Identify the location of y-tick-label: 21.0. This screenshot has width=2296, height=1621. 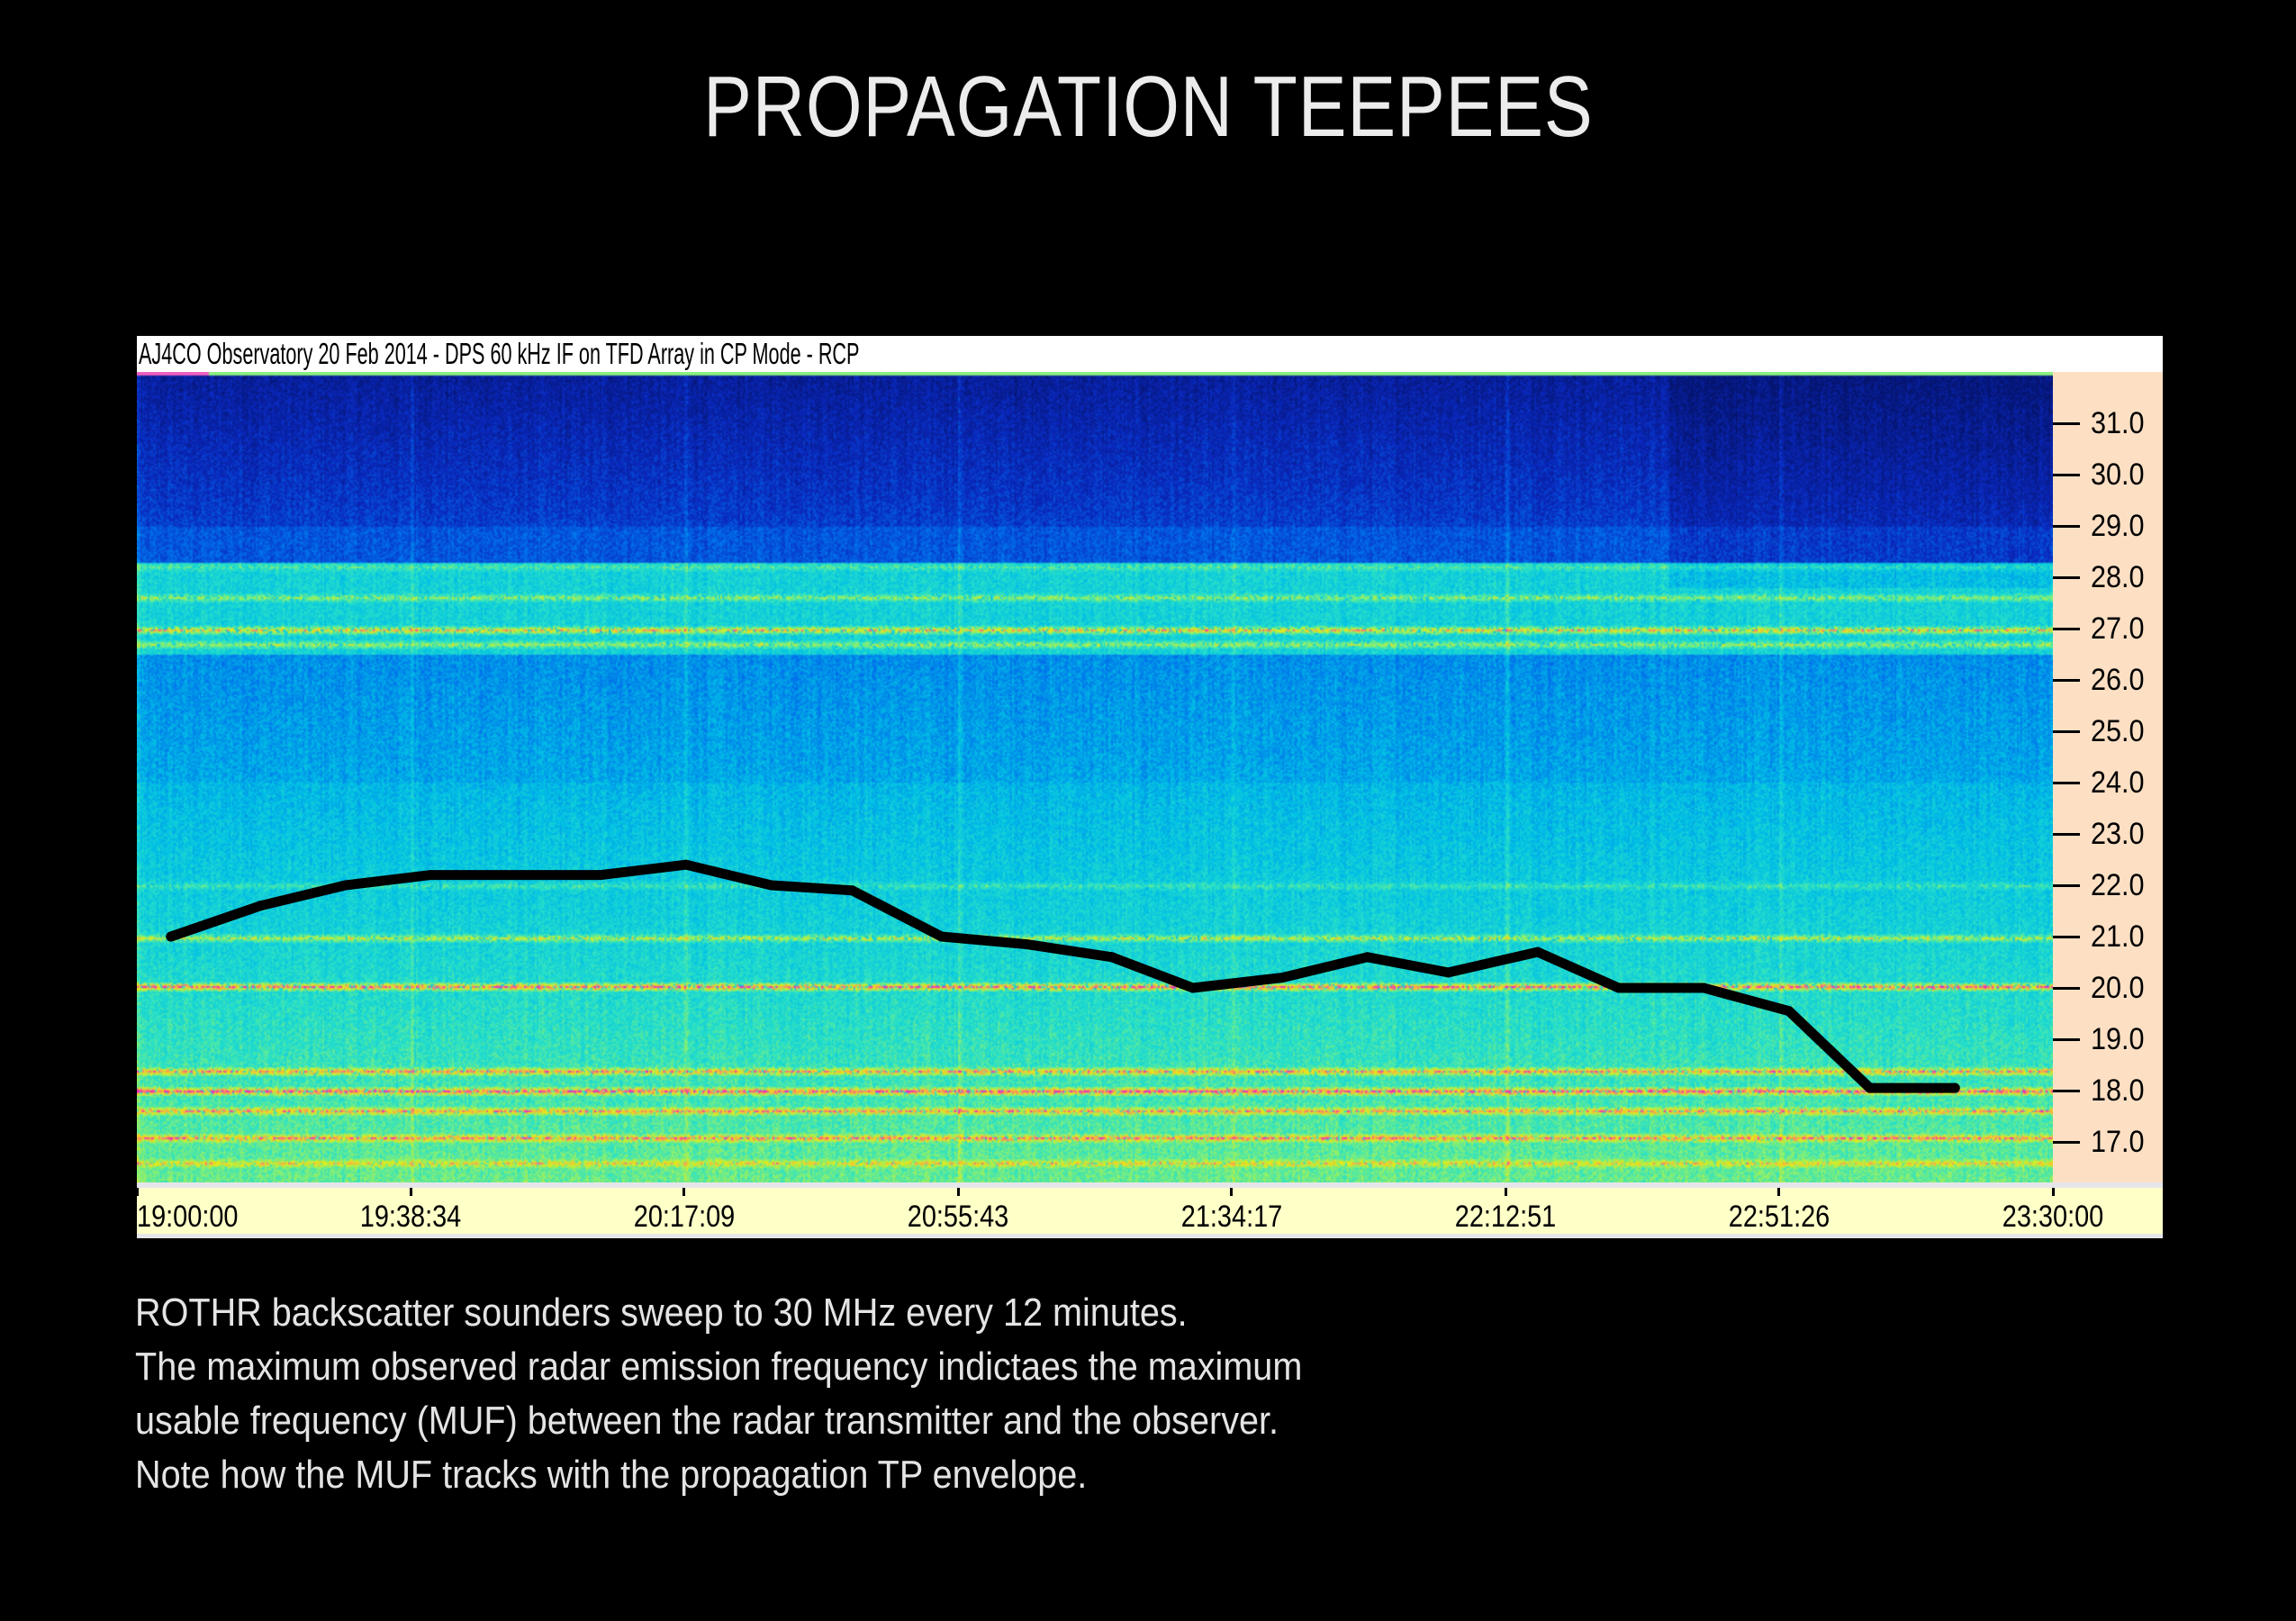
(2118, 937).